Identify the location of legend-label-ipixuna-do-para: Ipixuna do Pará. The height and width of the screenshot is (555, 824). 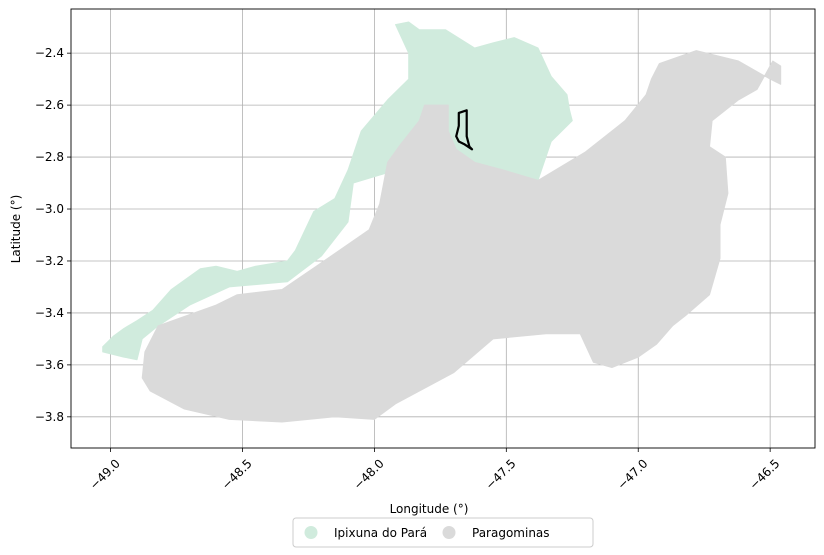
(380, 533).